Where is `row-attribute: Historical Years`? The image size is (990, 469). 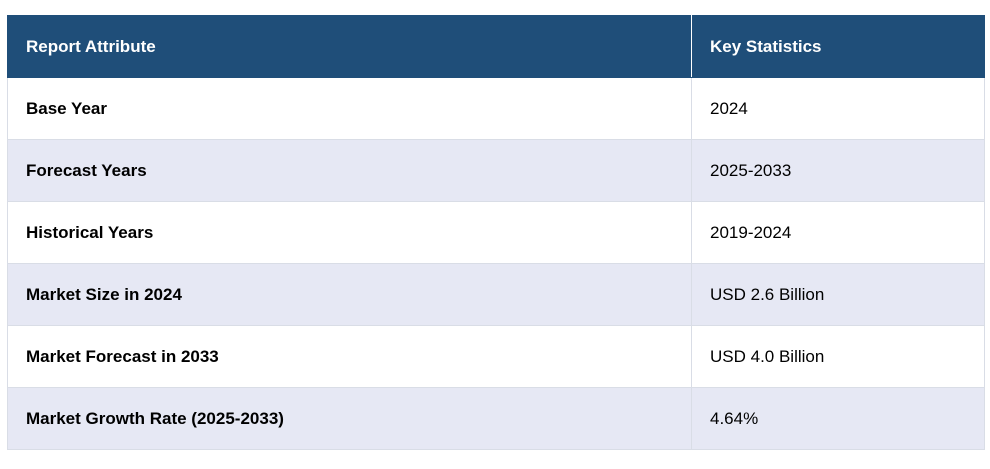
row-attribute: Historical Years is located at coordinates (349, 232).